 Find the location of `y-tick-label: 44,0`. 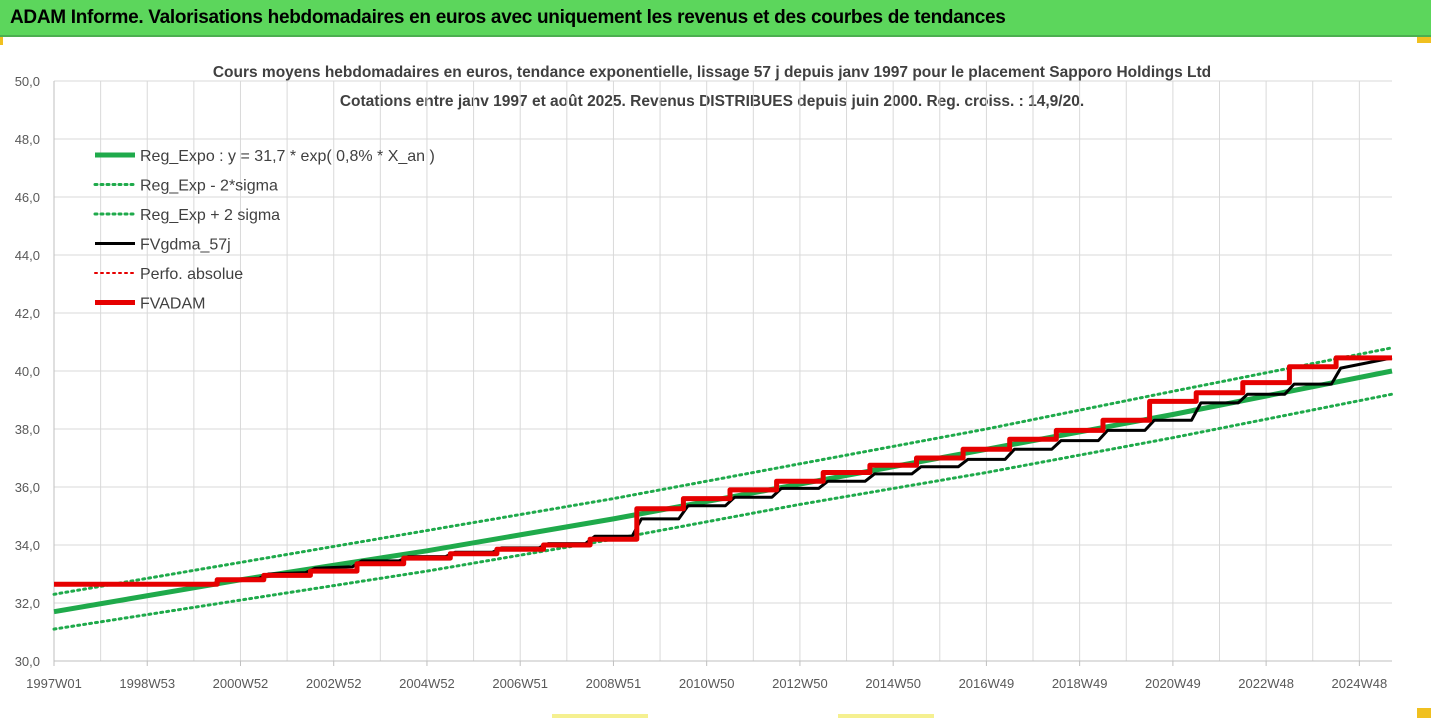

y-tick-label: 44,0 is located at coordinates (27, 255).